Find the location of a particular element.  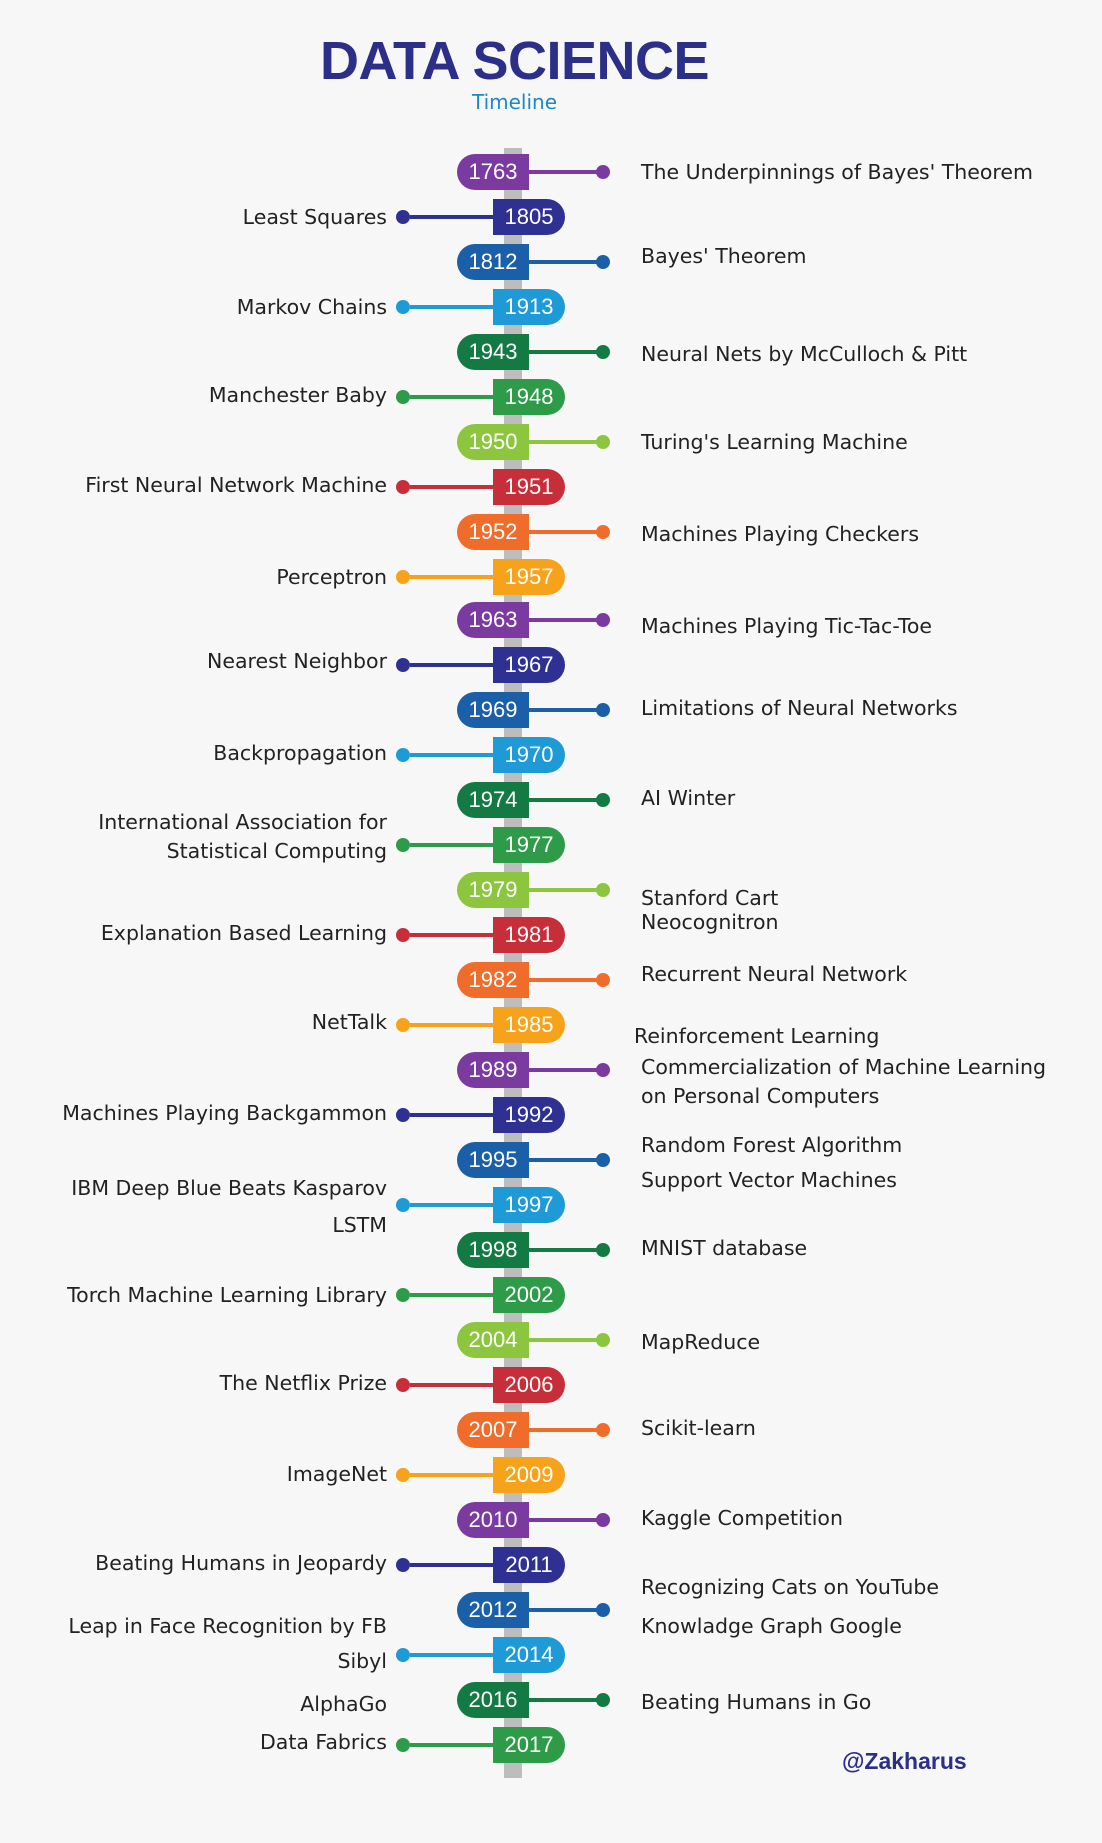

event-label: Limitations of Neural Networks is located at coordinates (799, 708).